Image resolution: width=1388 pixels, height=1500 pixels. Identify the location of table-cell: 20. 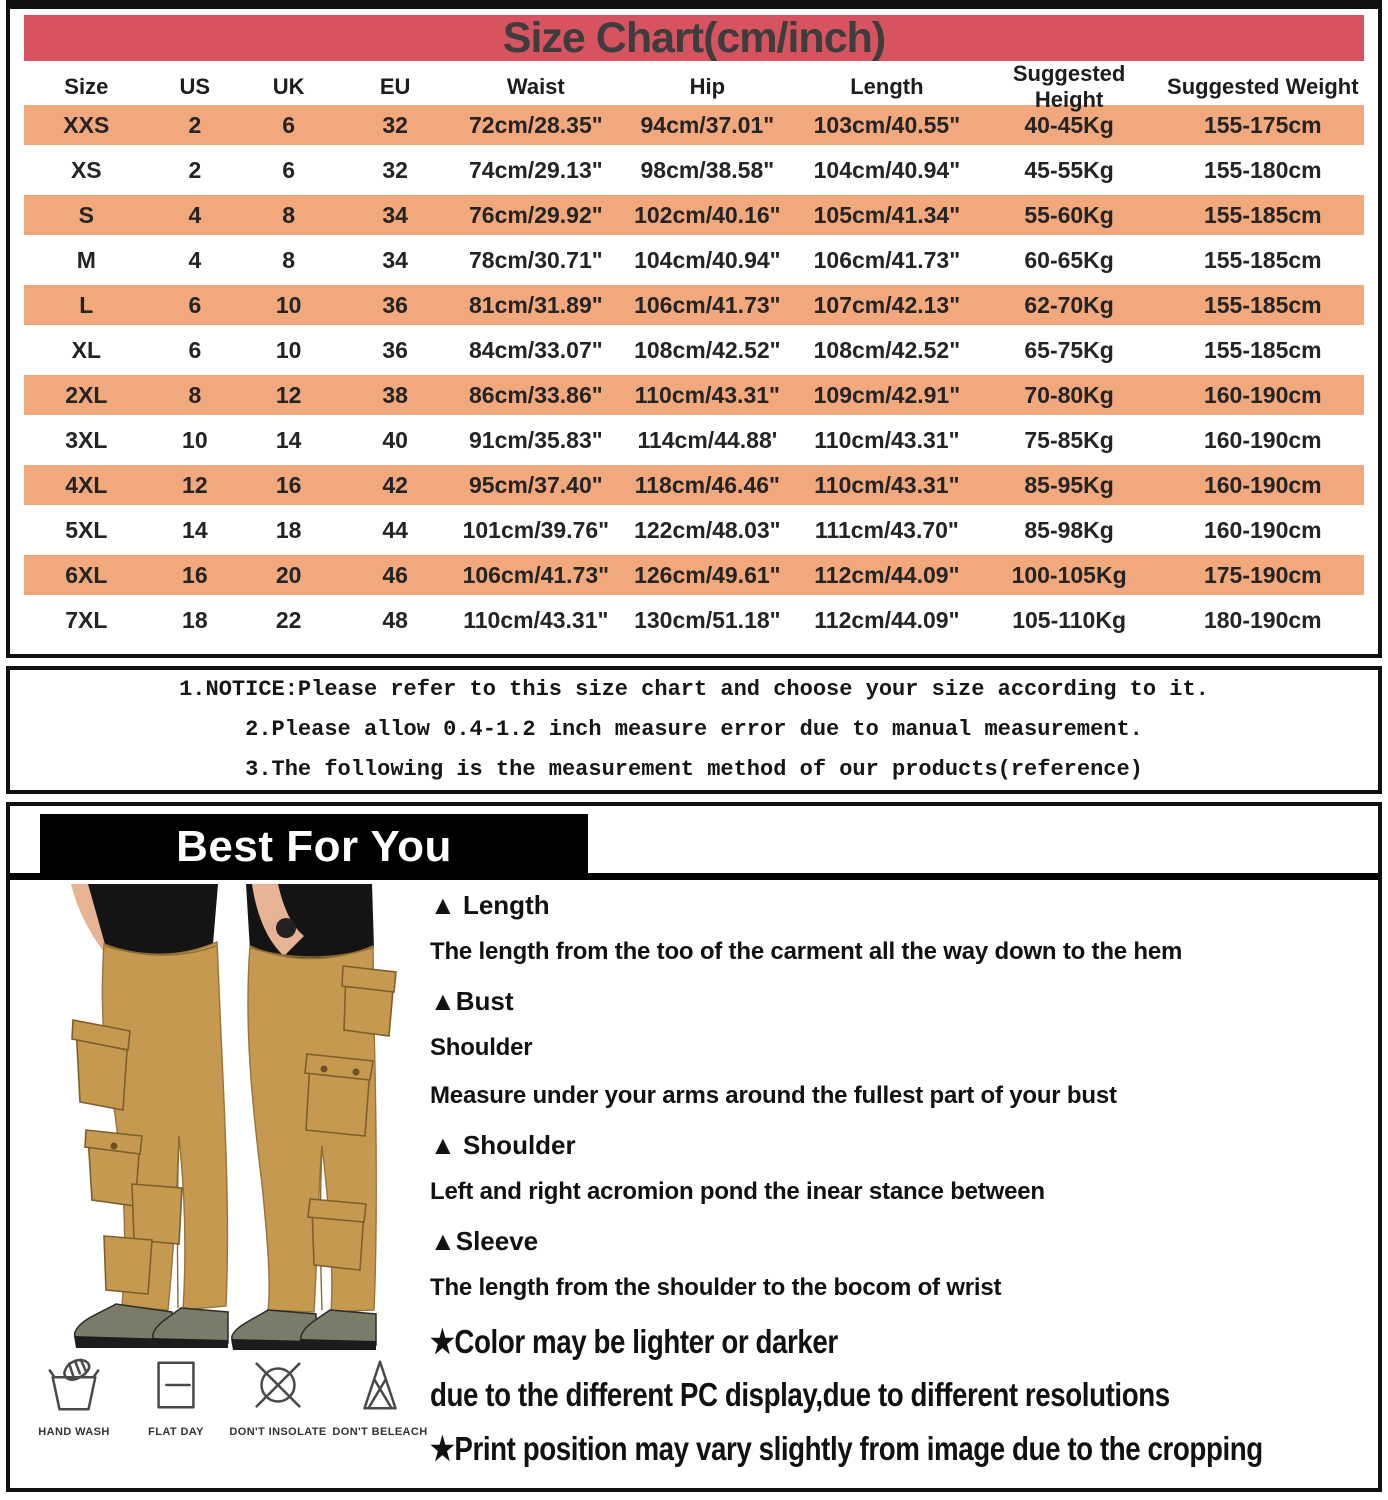
(288, 574).